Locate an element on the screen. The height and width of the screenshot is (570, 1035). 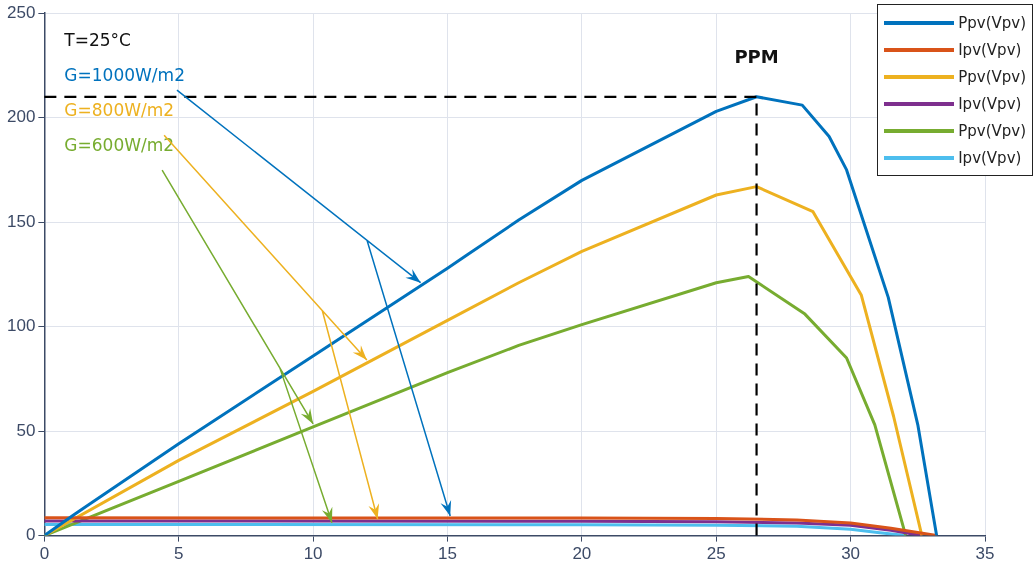
x-tick-label: 15 is located at coordinates (447, 554).